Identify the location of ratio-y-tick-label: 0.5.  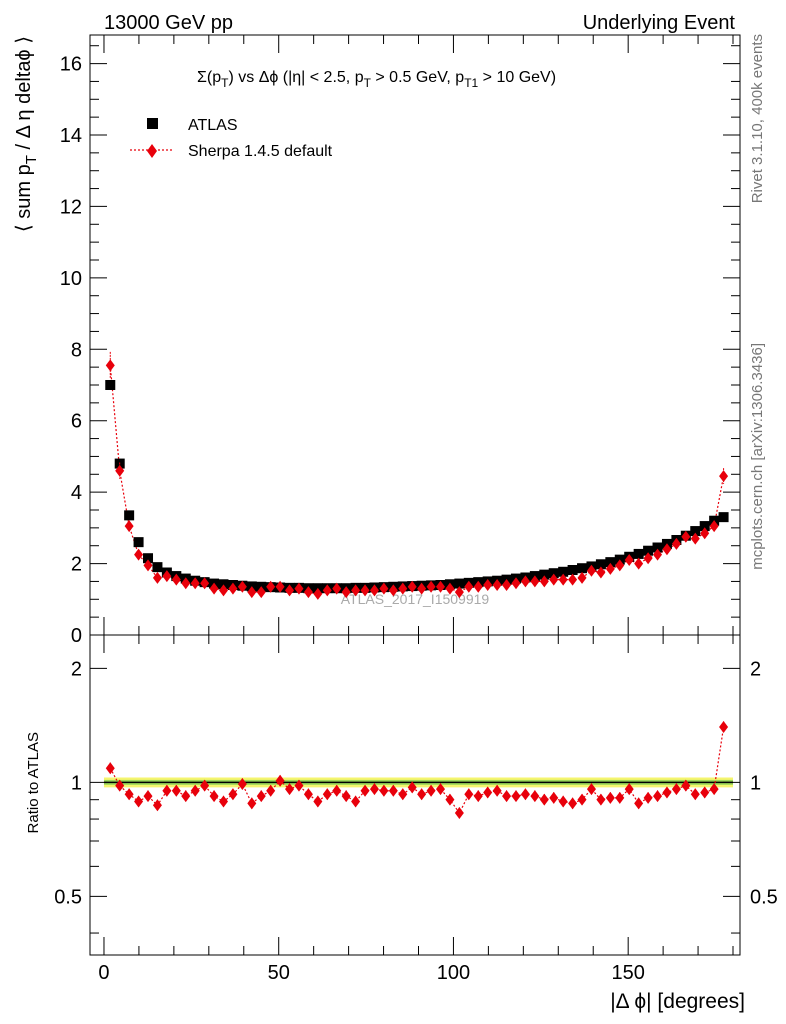
(68, 897).